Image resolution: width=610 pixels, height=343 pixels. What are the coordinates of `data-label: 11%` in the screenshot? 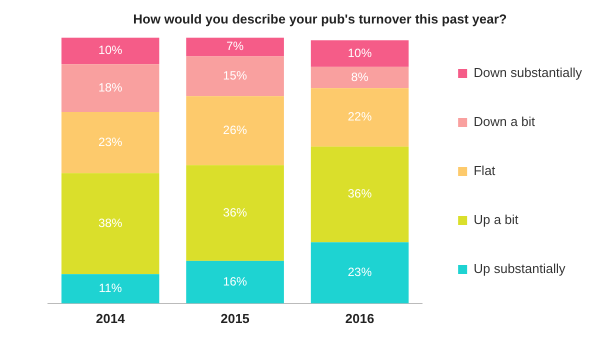 It's located at (110, 288).